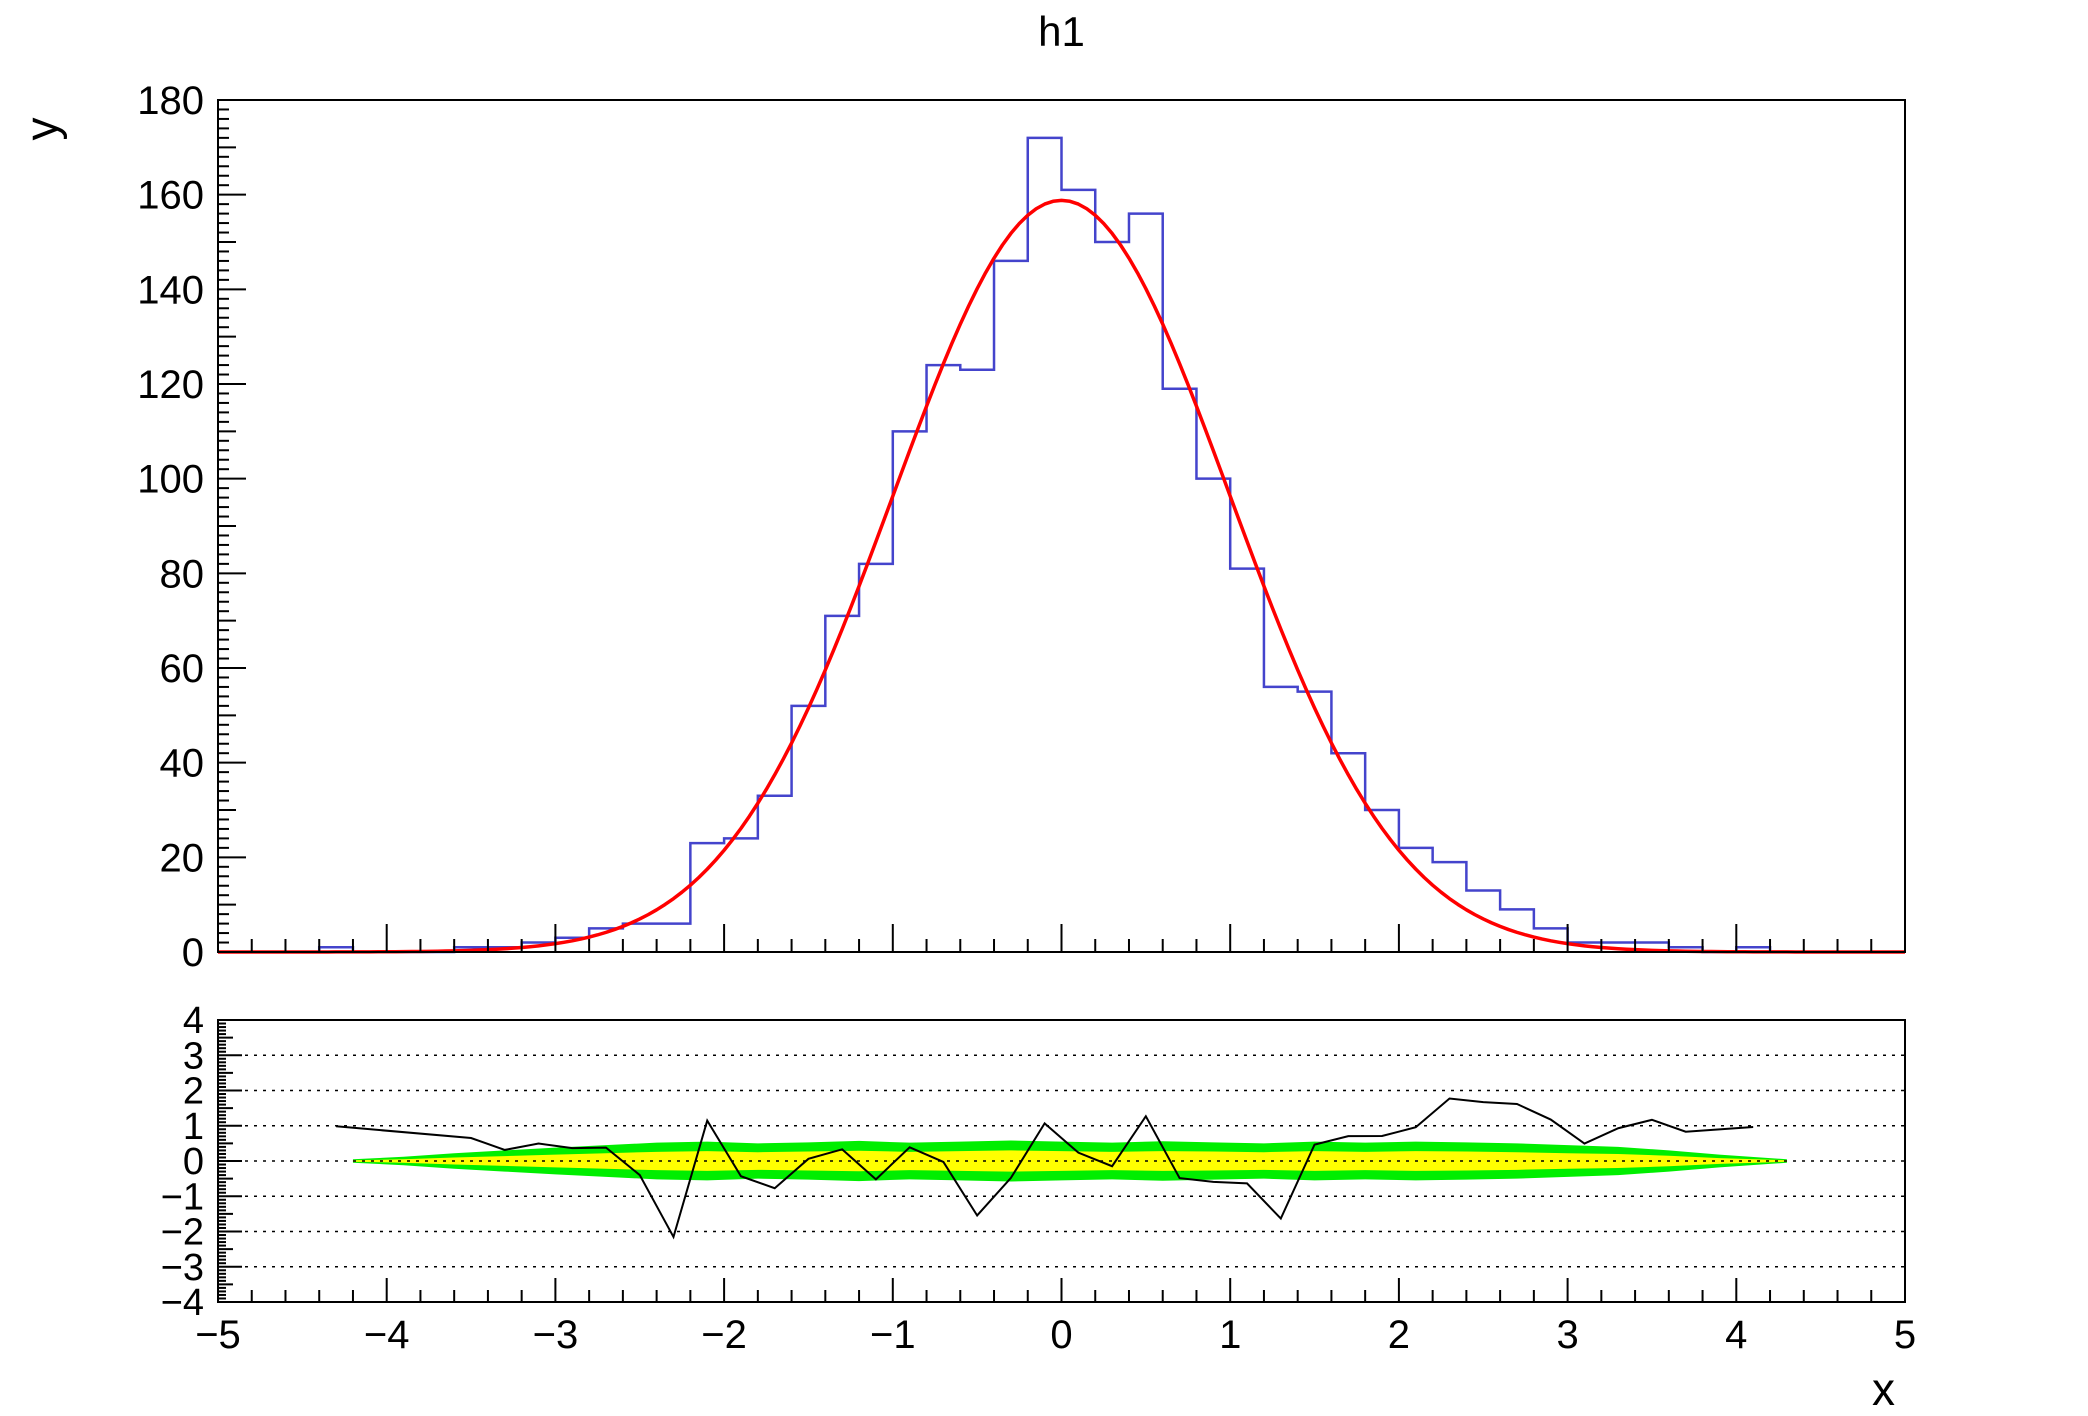 Image resolution: width=2088 pixels, height=1416 pixels. I want to click on x-tick-label: 4, so click(1736, 1335).